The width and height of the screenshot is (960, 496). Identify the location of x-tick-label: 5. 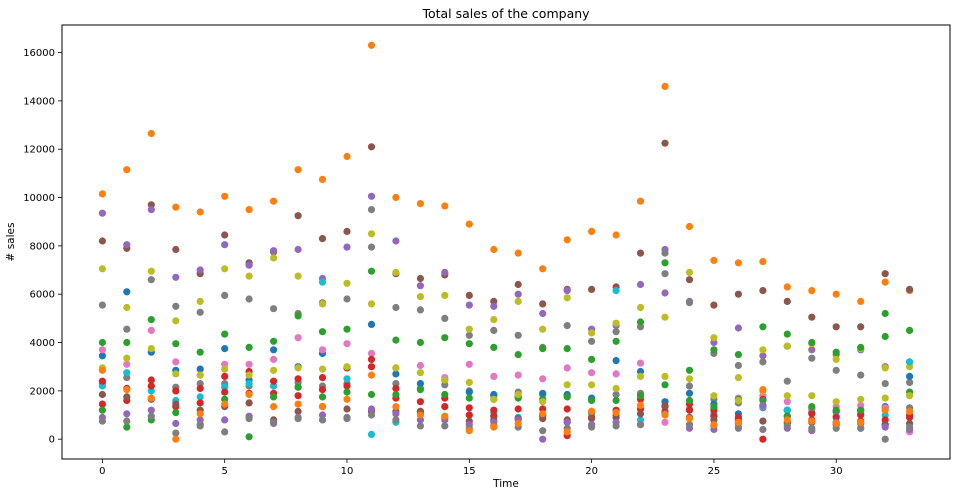
(224, 471).